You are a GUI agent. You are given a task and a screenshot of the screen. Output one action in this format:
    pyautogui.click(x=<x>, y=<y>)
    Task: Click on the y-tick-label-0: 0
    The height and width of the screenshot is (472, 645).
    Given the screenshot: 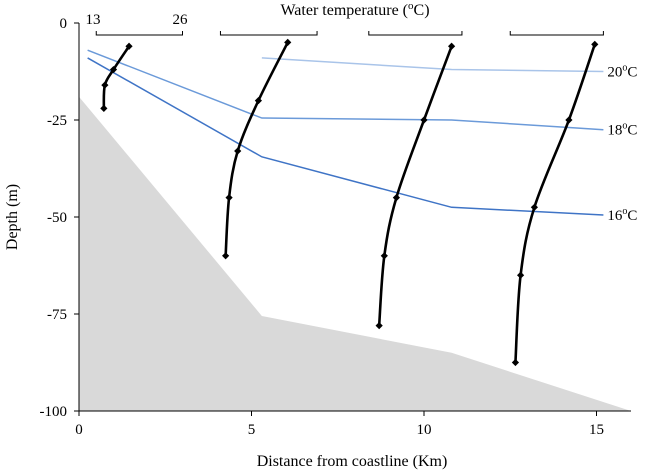 What is the action you would take?
    pyautogui.click(x=64, y=24)
    